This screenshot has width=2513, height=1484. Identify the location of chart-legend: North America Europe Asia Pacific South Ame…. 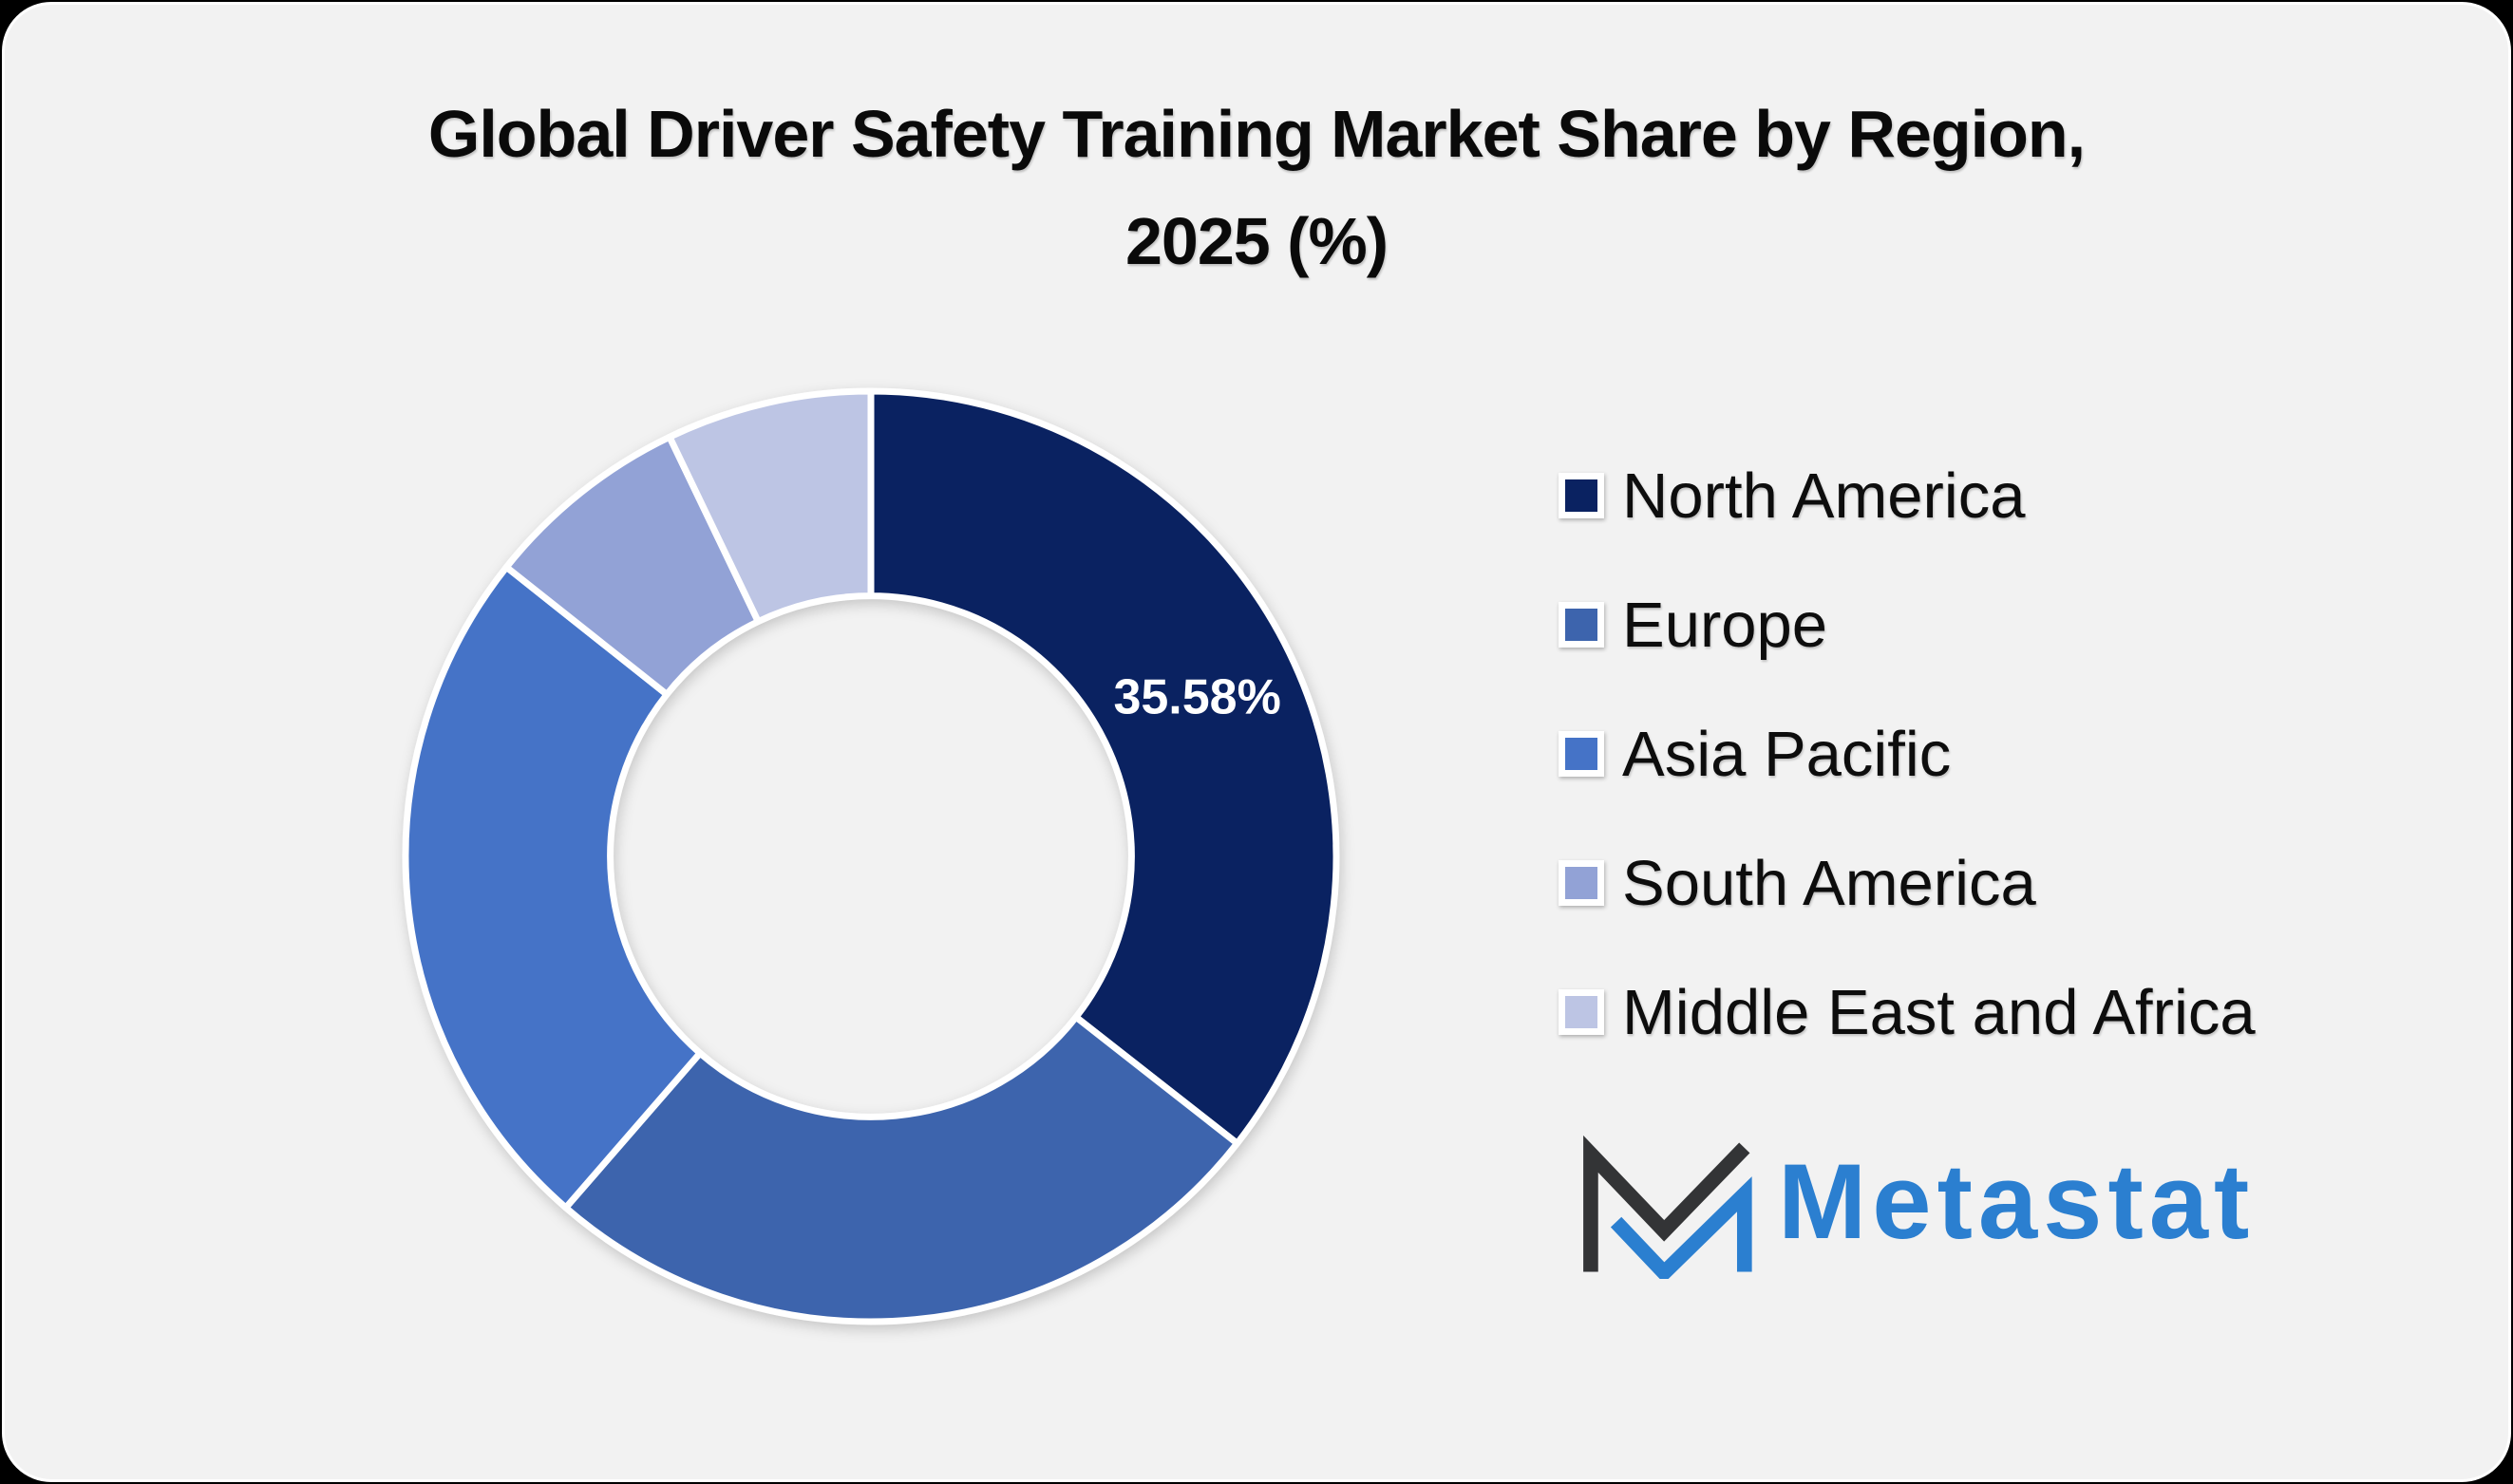
(1908, 775).